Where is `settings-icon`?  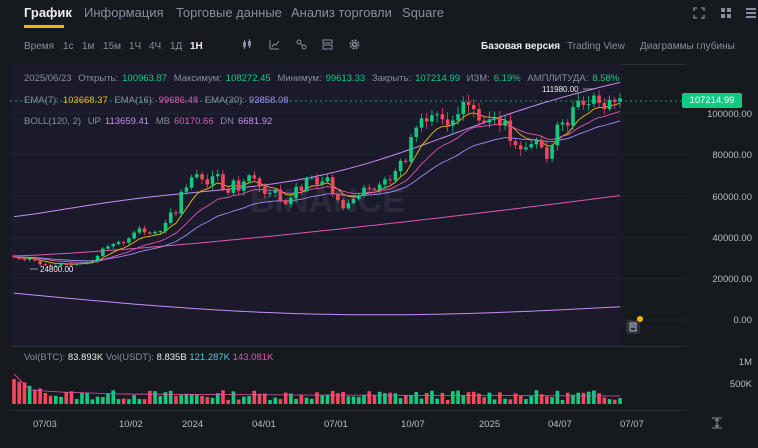 settings-icon is located at coordinates (354, 46).